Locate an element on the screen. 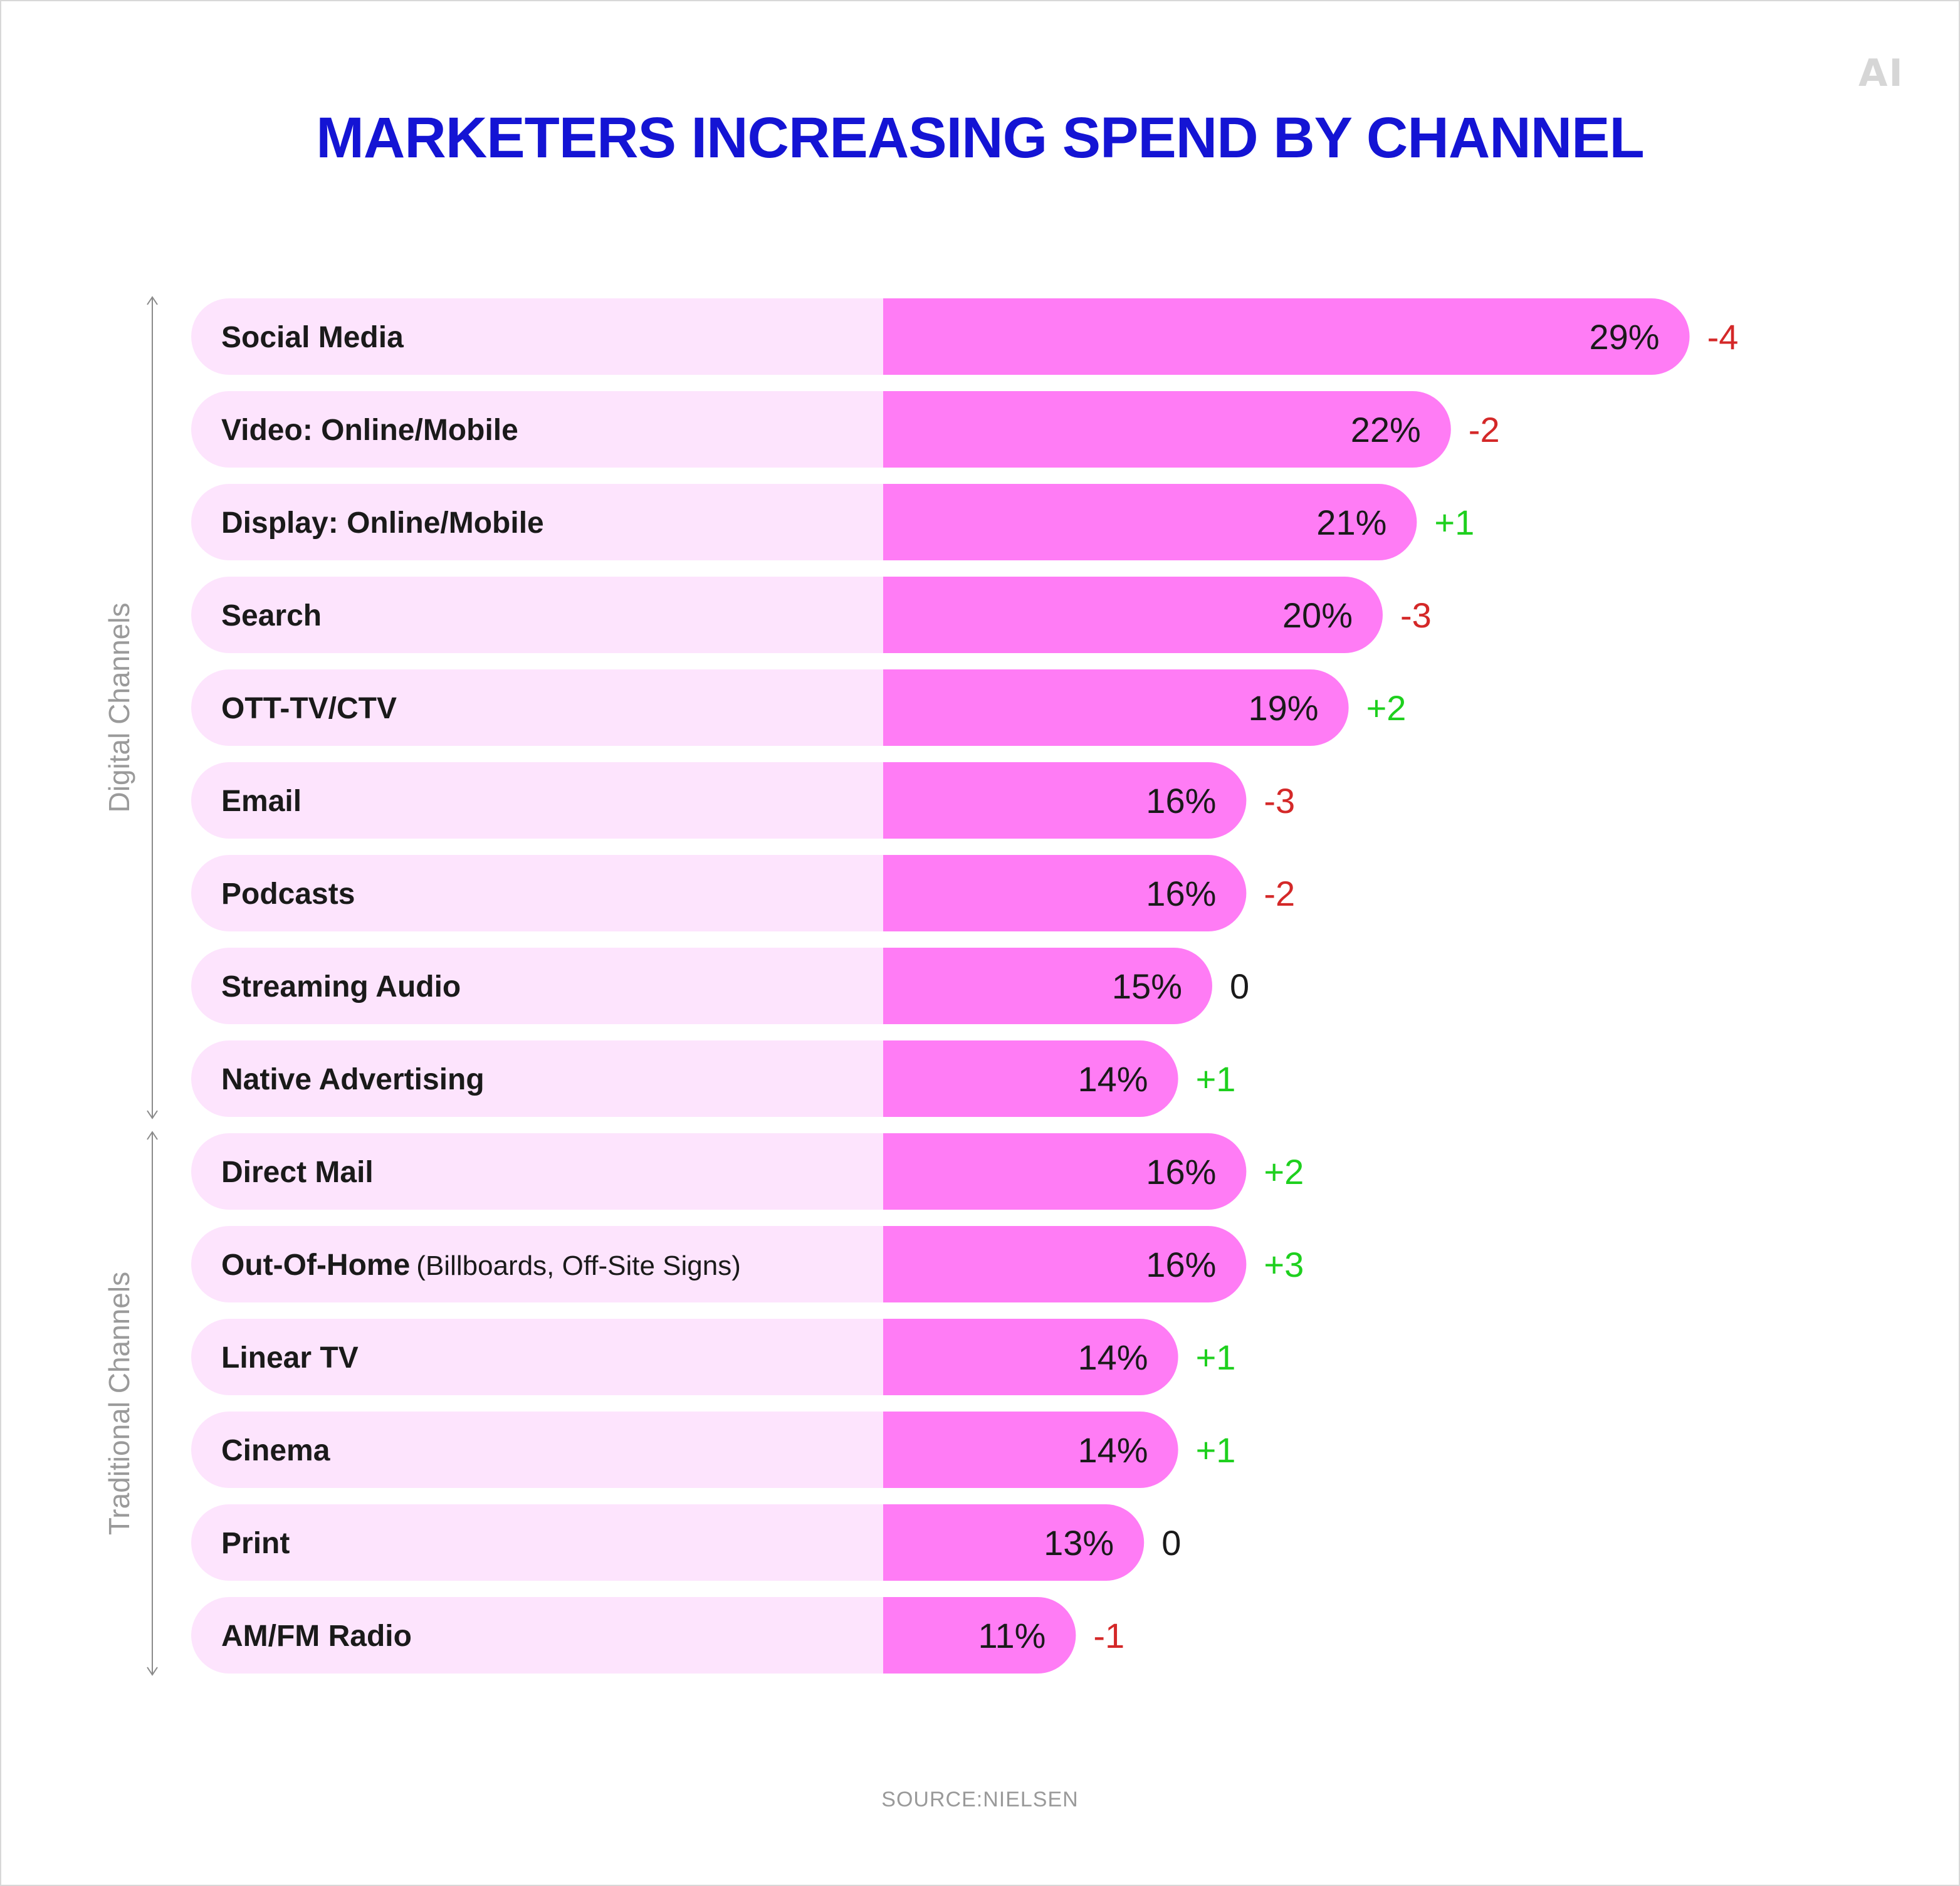  value-label: 22% is located at coordinates (1386, 429).